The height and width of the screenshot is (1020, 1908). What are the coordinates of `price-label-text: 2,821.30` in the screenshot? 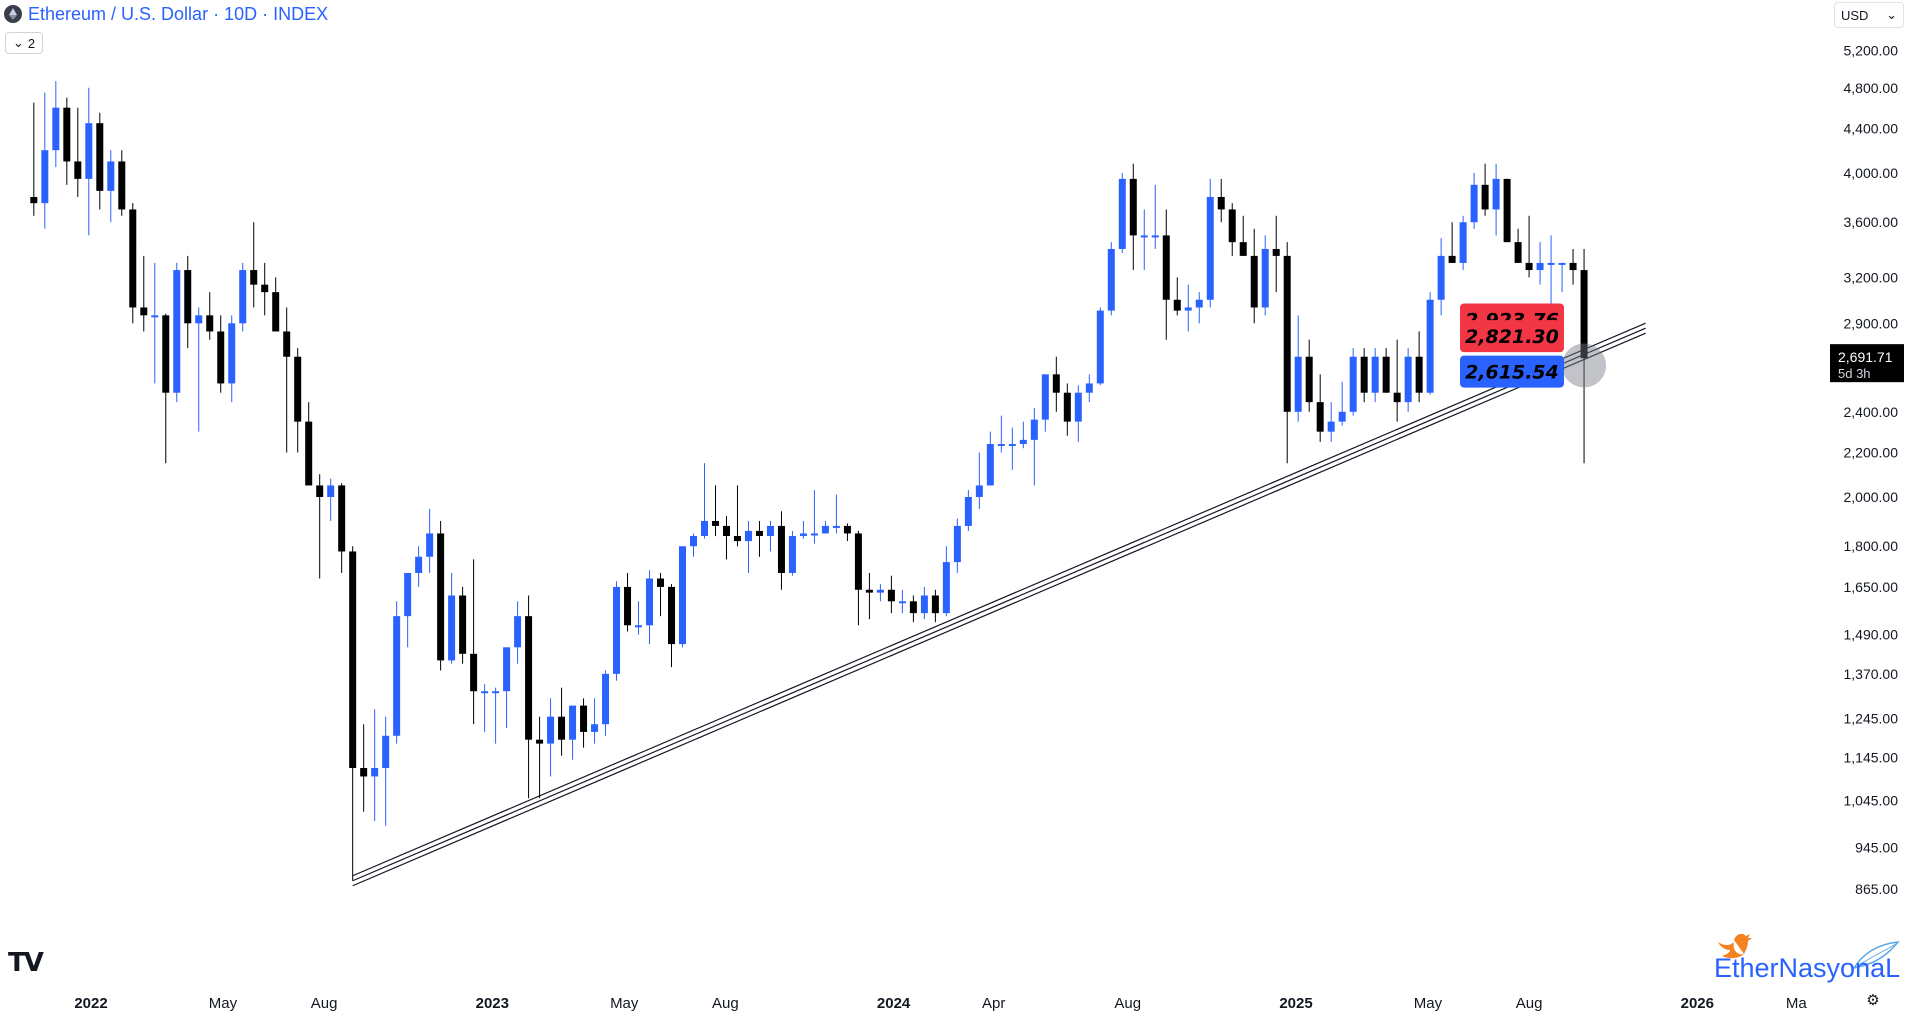 It's located at (1512, 337).